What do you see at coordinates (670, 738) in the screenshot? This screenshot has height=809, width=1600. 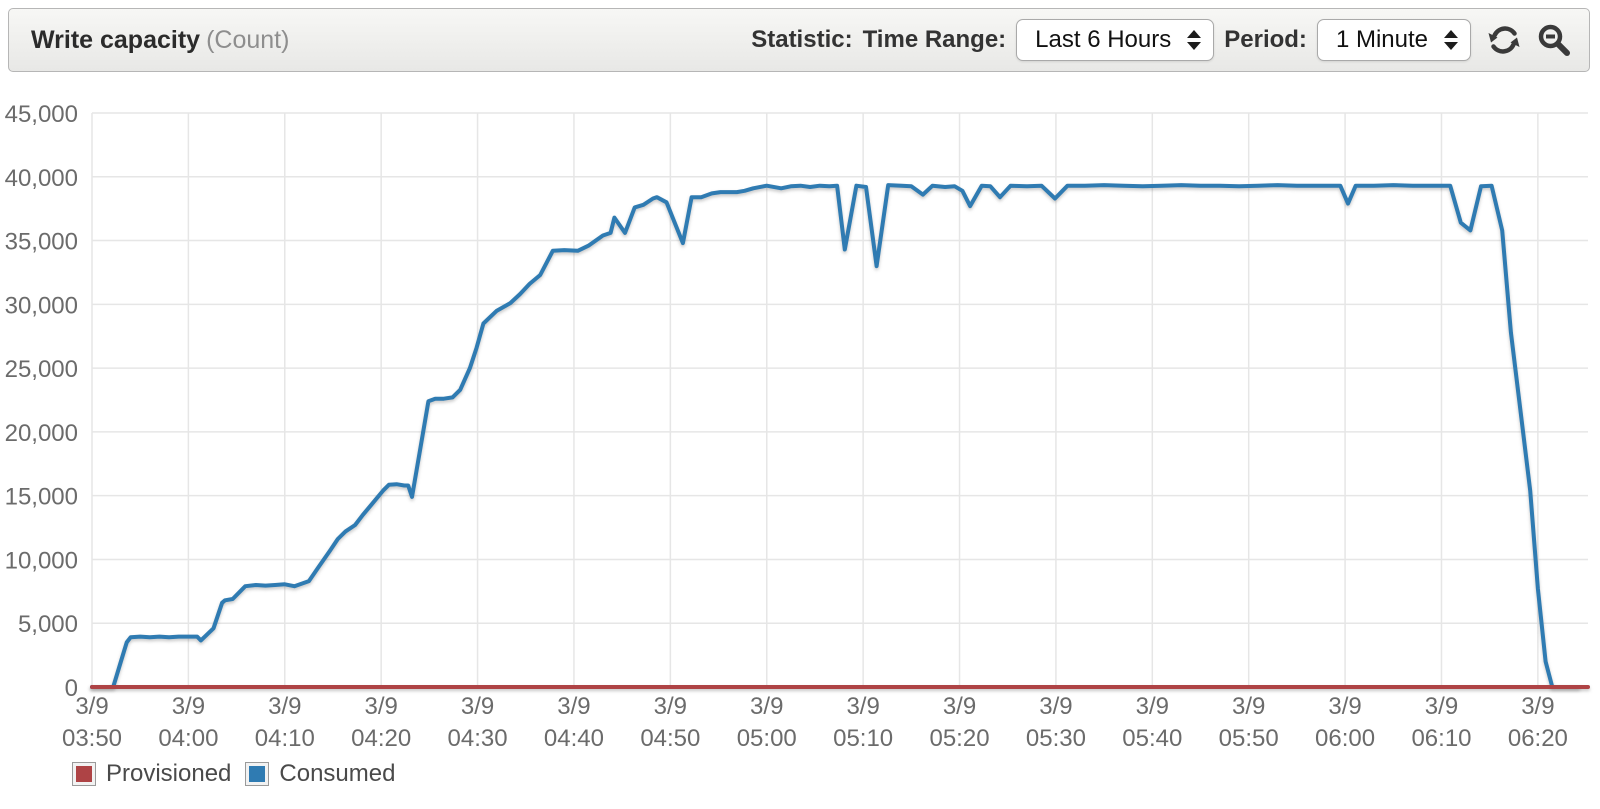 I see `svg-text: 04:50` at bounding box center [670, 738].